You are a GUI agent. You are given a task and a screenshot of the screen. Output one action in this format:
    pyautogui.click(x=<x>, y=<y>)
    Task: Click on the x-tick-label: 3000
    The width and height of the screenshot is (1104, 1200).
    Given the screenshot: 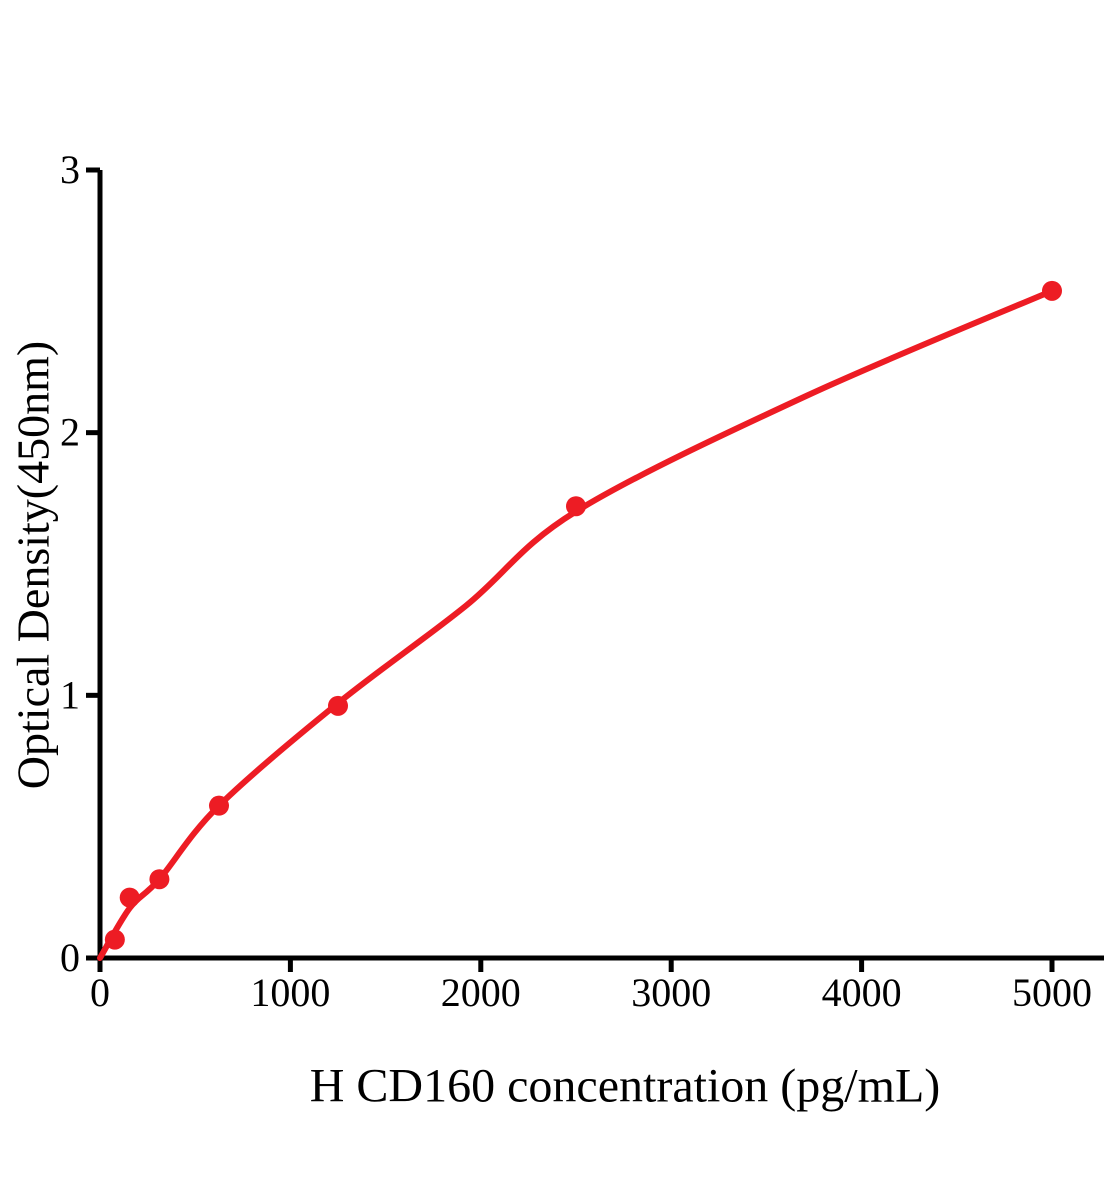 What is the action you would take?
    pyautogui.click(x=671, y=992)
    